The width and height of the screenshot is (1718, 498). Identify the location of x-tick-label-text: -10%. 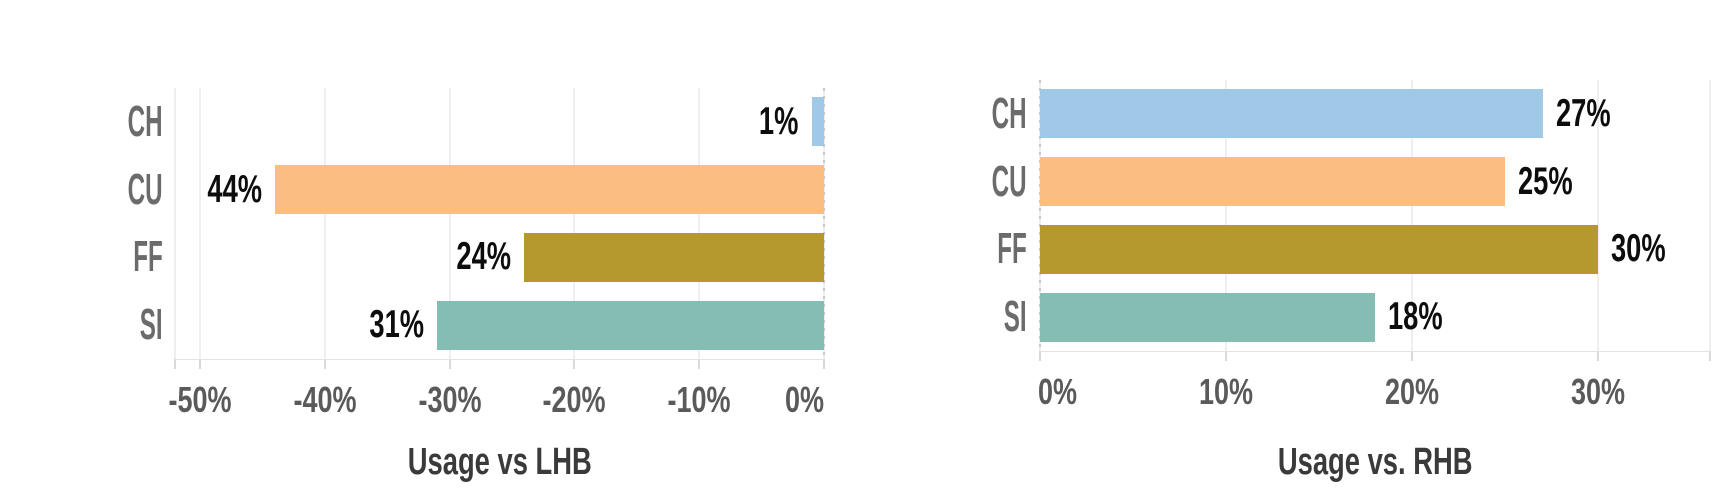
(699, 399).